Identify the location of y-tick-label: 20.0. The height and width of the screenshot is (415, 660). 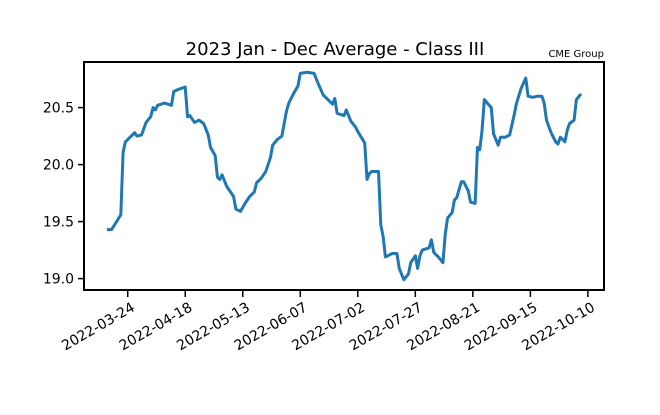
(58, 166).